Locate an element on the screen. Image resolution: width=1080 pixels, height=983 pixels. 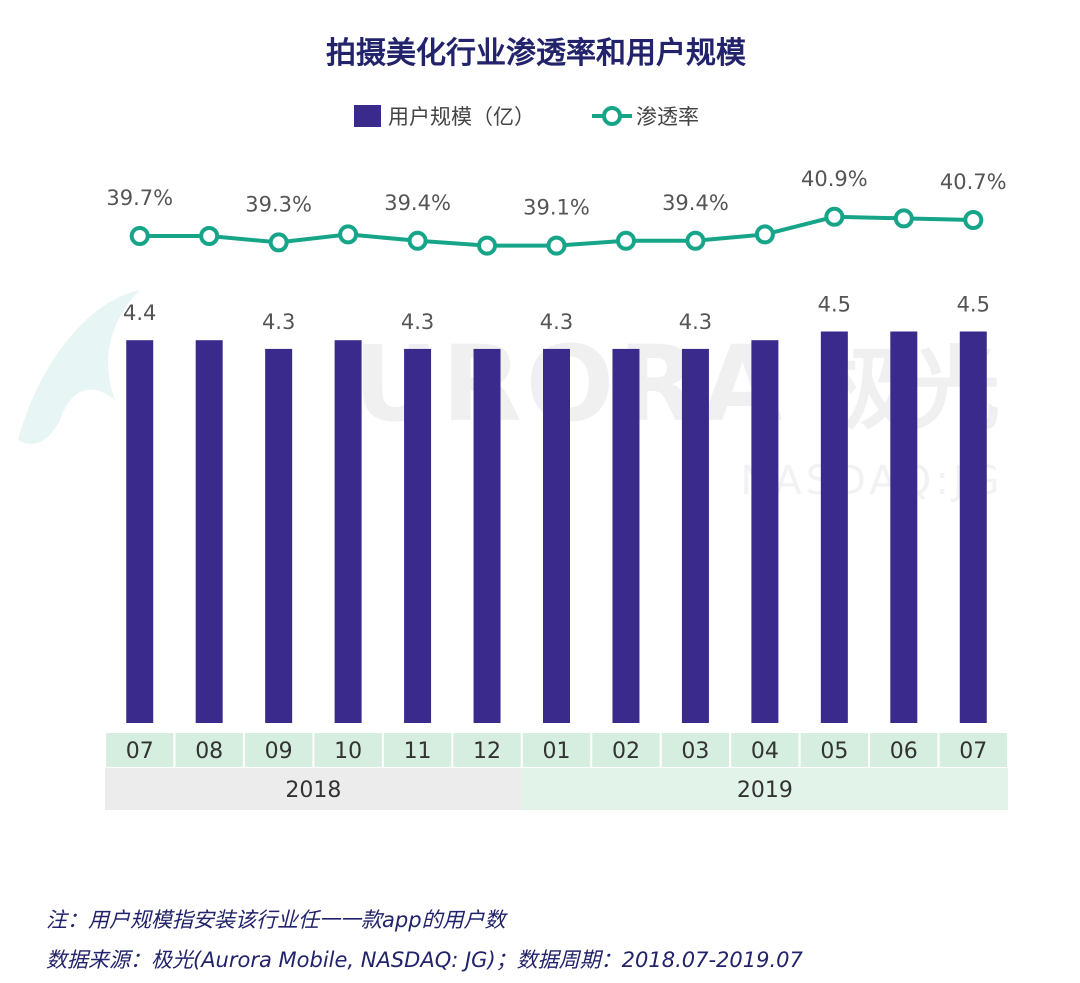
line-series: 39.7% 39.3% 39.4% 39.1% 39.4% 40.9% 40.7% is located at coordinates (556, 211).